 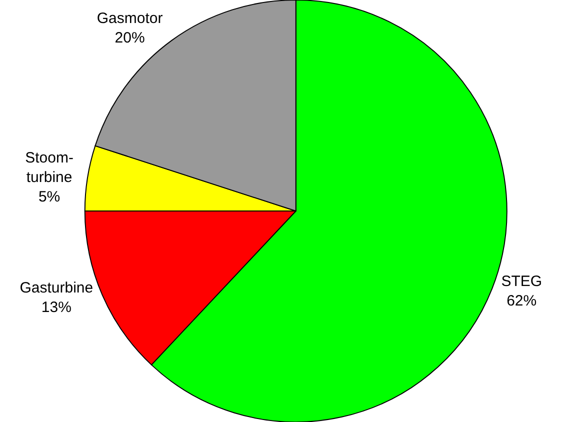 What do you see at coordinates (521, 301) in the screenshot?
I see `data-label: 62%` at bounding box center [521, 301].